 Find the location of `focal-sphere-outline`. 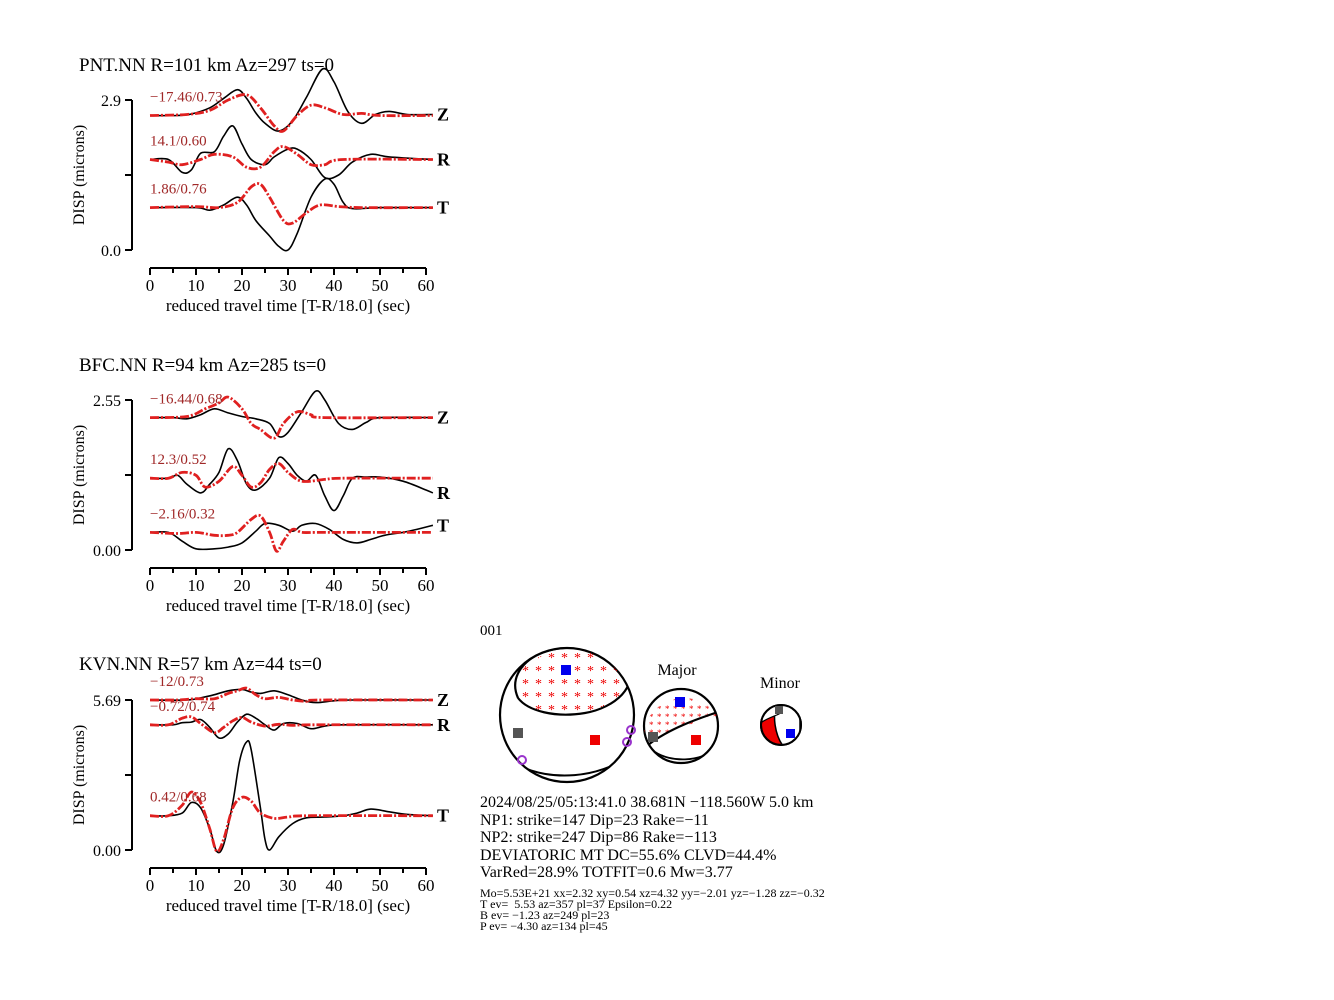

focal-sphere-outline is located at coordinates (781, 725).